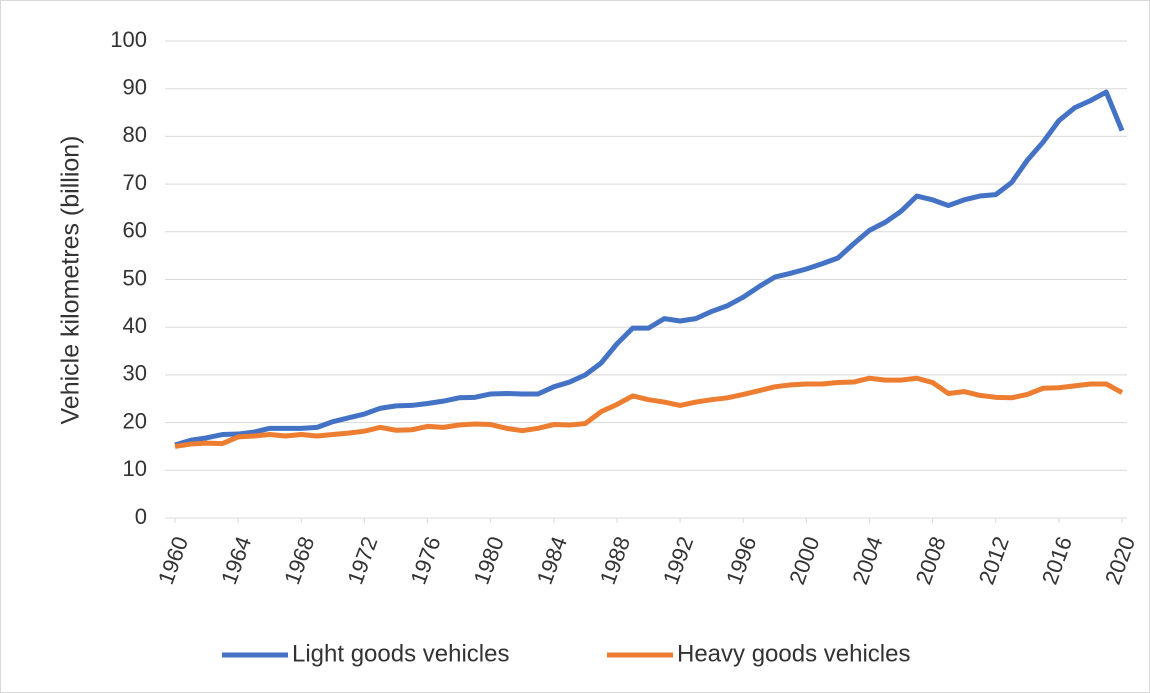  What do you see at coordinates (400, 653) in the screenshot?
I see `legend-label: Light goods vehicles` at bounding box center [400, 653].